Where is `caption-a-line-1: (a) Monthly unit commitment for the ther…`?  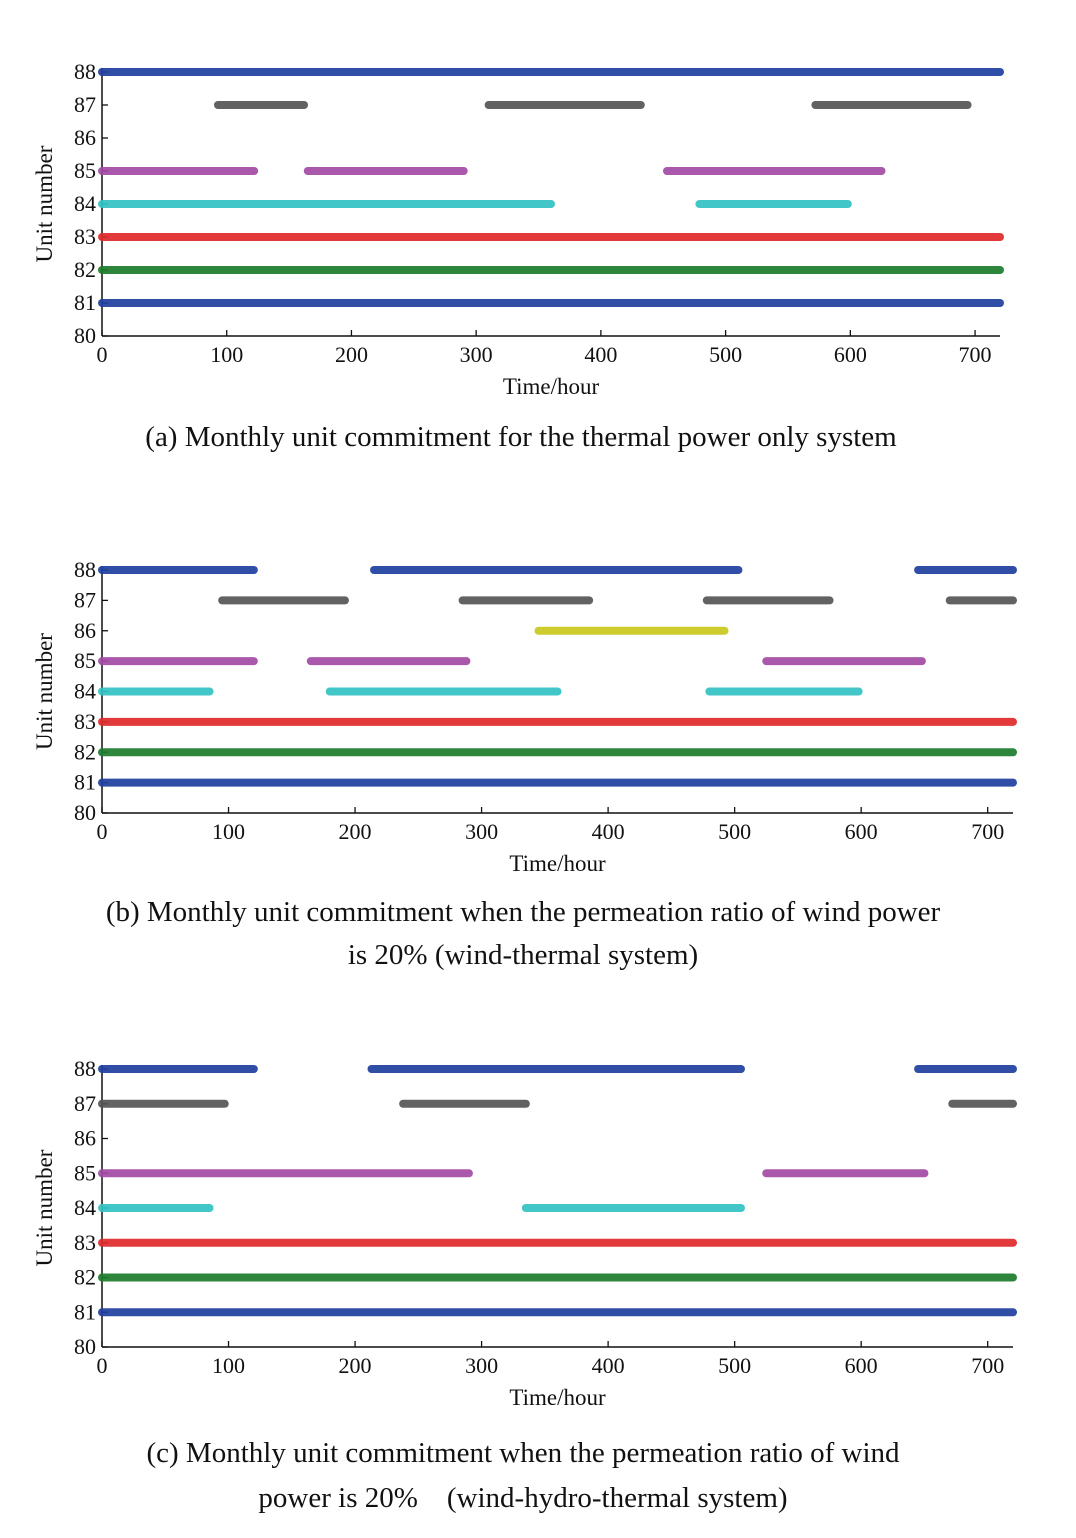
caption-a-line-1: (a) Monthly unit commitment for the ther… is located at coordinates (521, 437).